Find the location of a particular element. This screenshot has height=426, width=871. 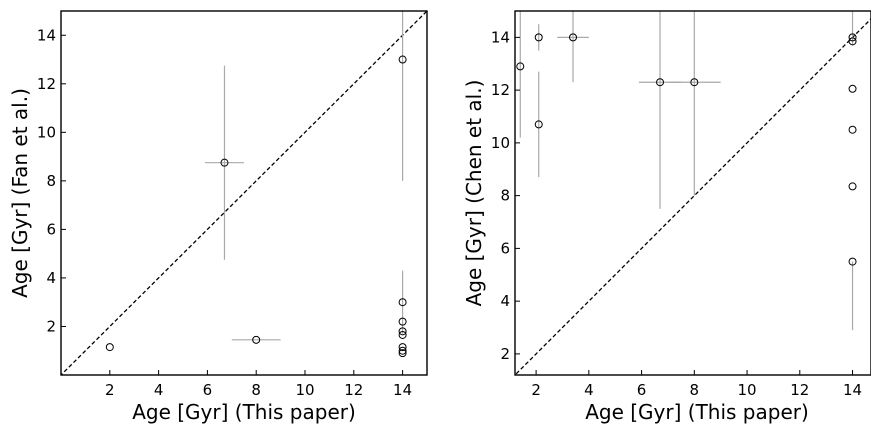

y-axis-label: Age [Gyr] (Fan et al.) is located at coordinates (20, 193).